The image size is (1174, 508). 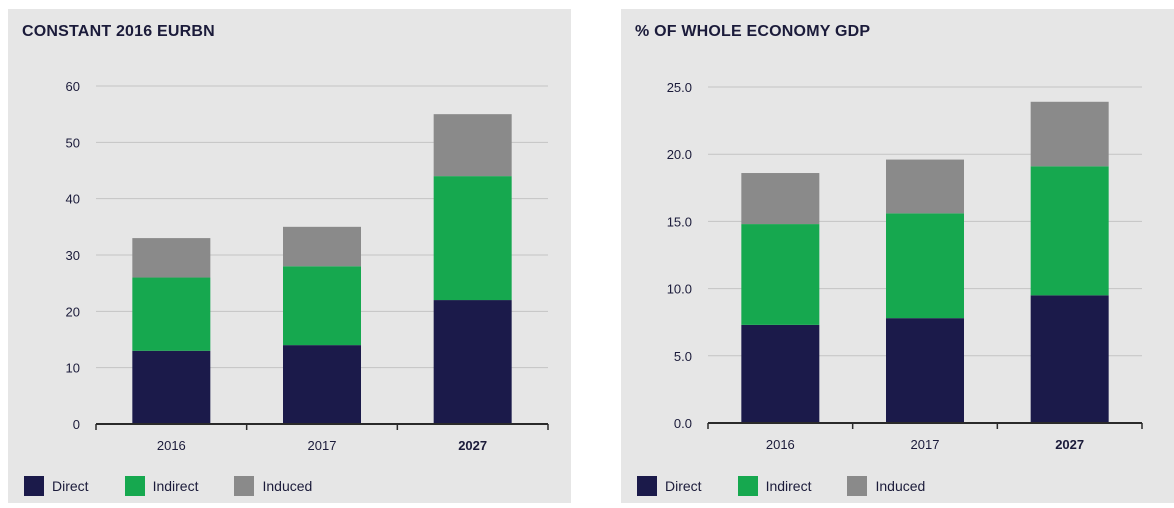 I want to click on y-tick-label: 40, so click(x=73, y=199).